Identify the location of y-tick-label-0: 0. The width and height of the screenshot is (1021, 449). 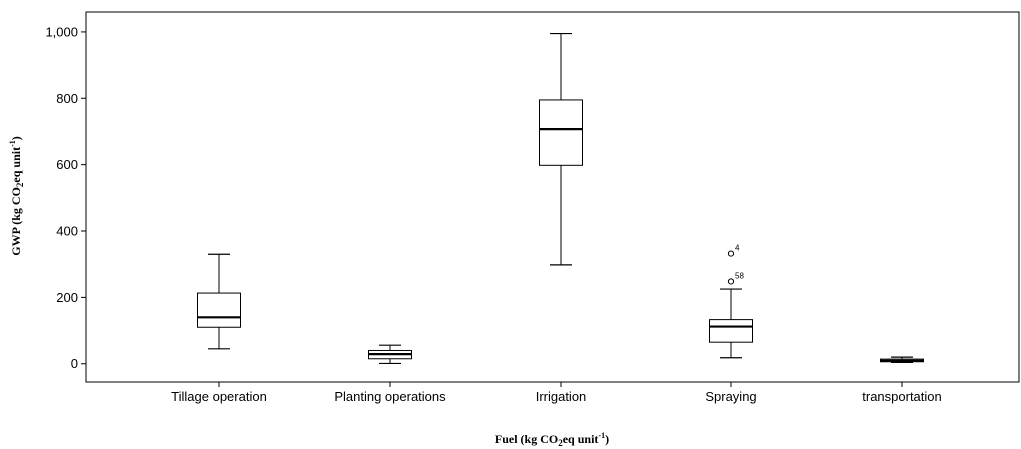
(74, 363).